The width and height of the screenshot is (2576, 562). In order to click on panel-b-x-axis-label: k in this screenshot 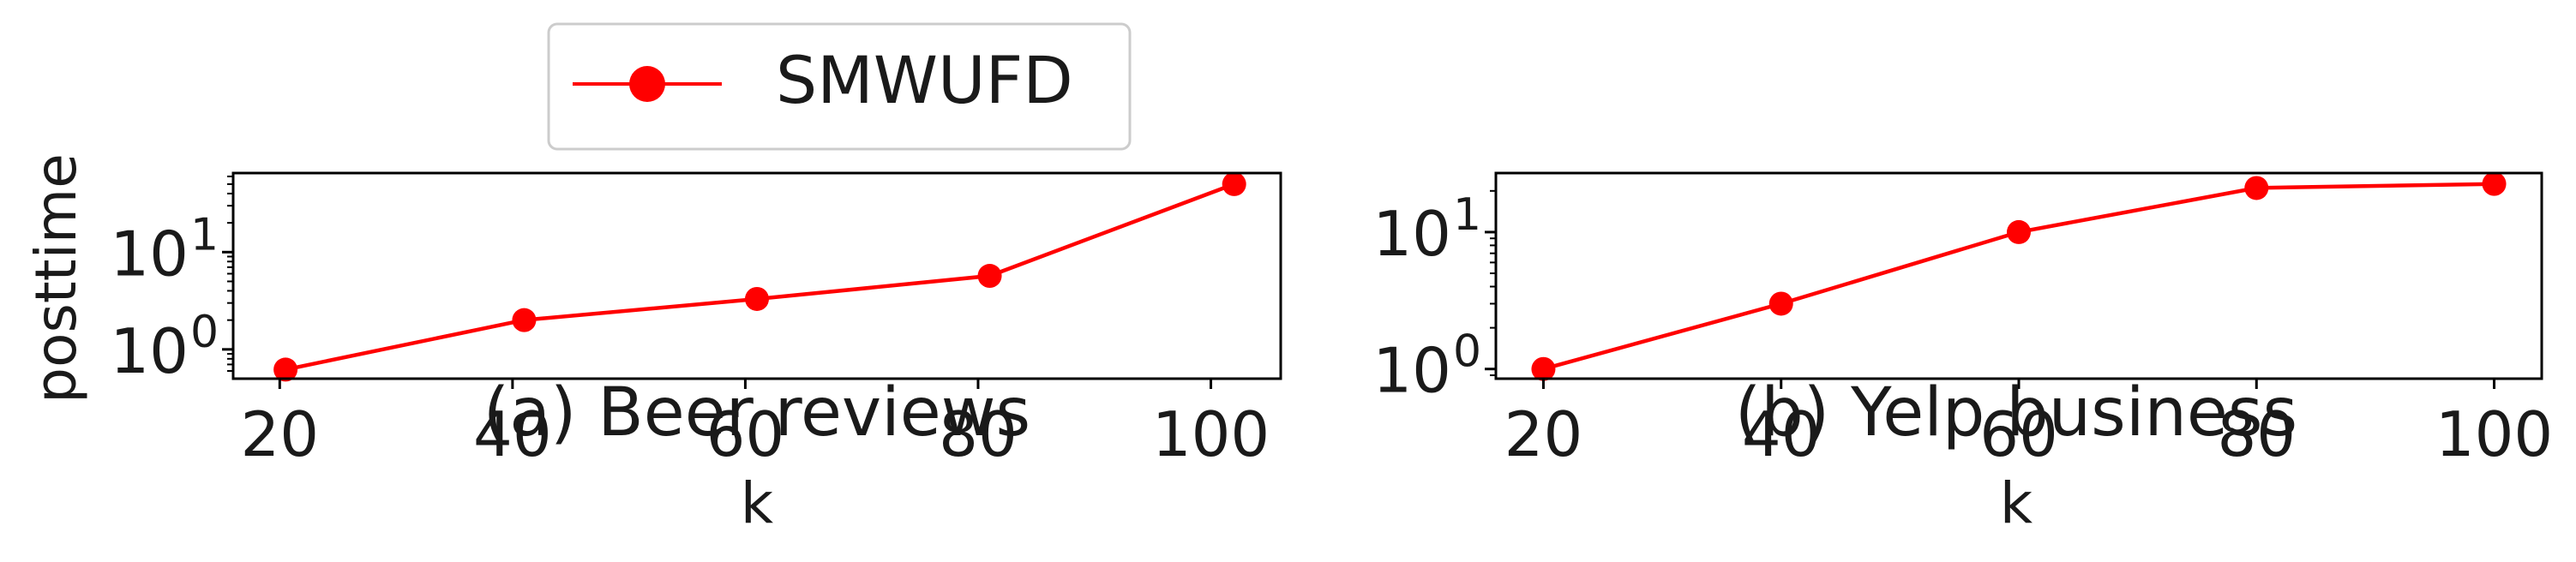, I will do `click(2016, 503)`.